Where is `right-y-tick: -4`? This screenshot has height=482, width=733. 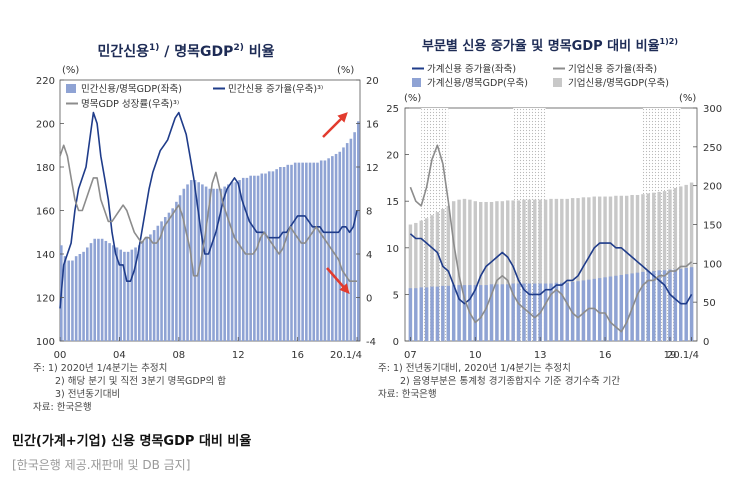
right-y-tick: -4 is located at coordinates (371, 342).